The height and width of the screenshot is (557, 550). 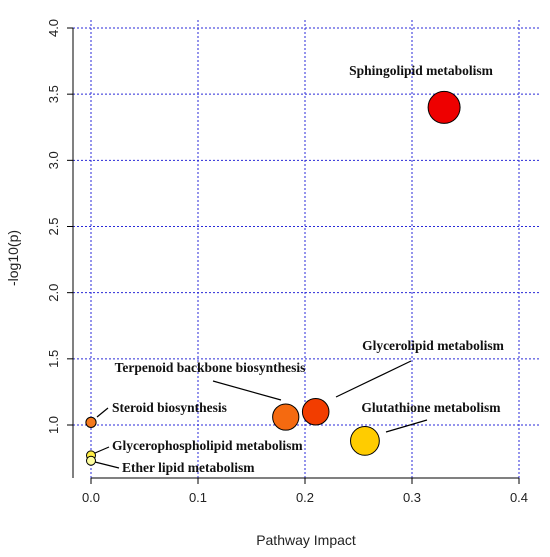 What do you see at coordinates (406, 426) in the screenshot?
I see `leader-glutathione-metabolism` at bounding box center [406, 426].